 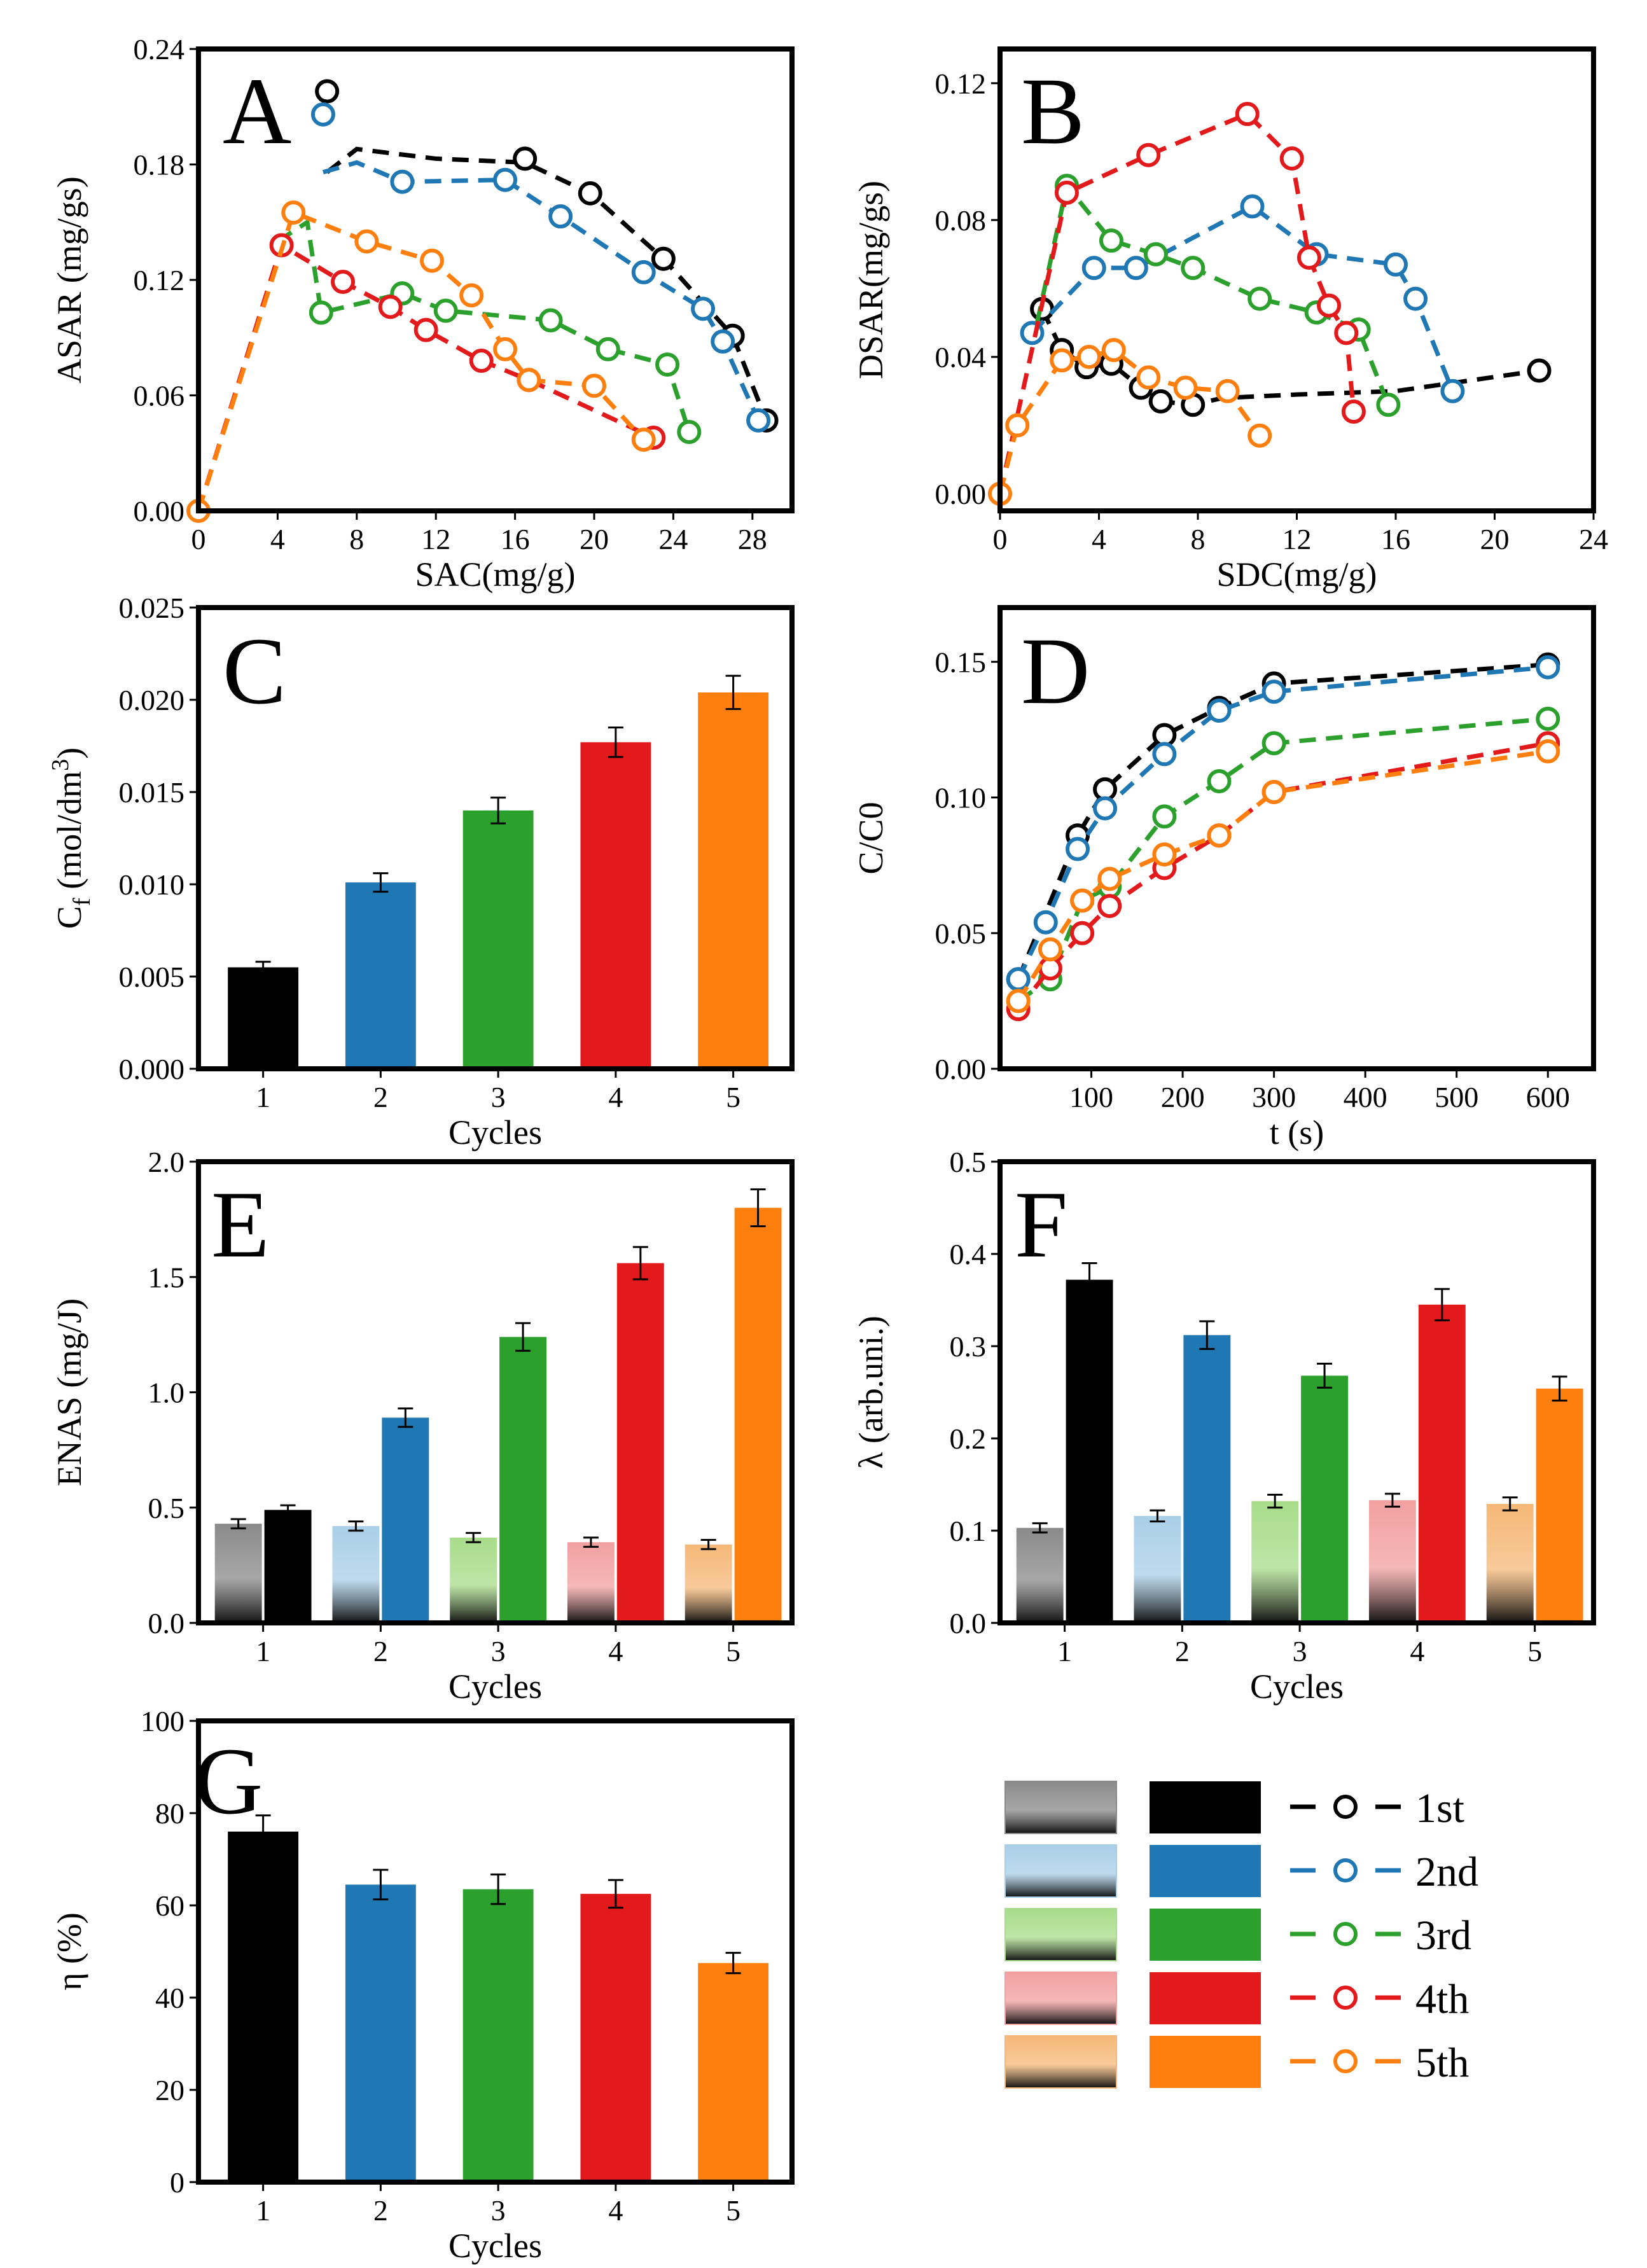 I want to click on panel-letter: E, so click(x=241, y=1224).